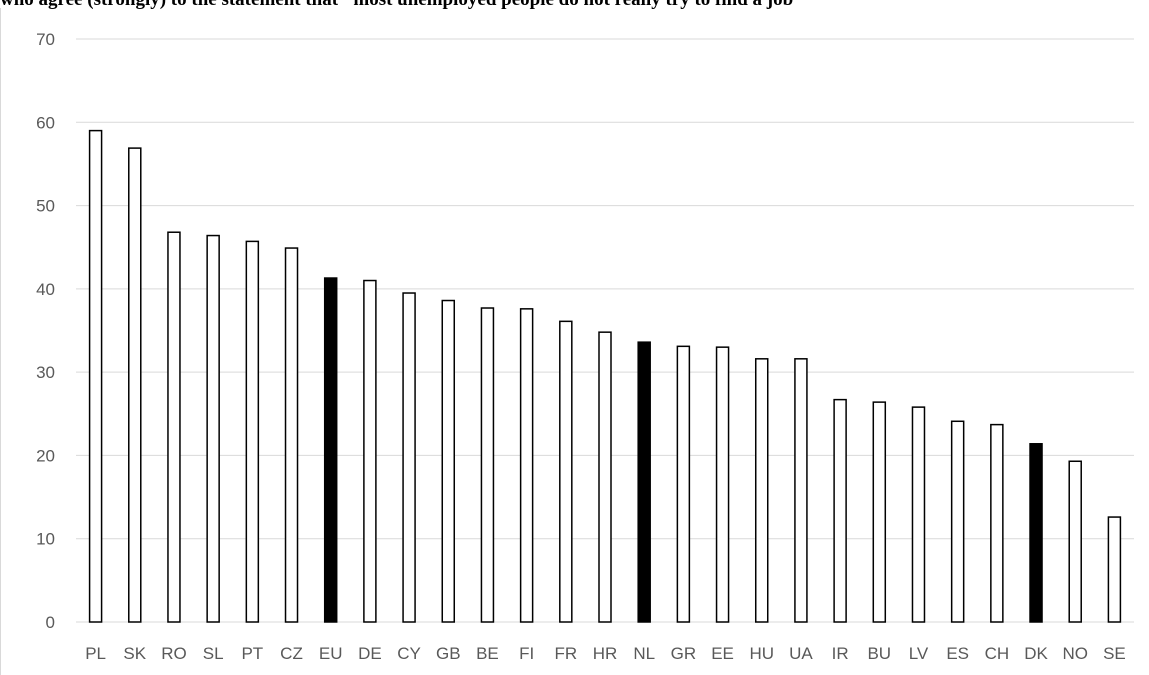  What do you see at coordinates (95, 653) in the screenshot?
I see `x-tick-label-pl: PL` at bounding box center [95, 653].